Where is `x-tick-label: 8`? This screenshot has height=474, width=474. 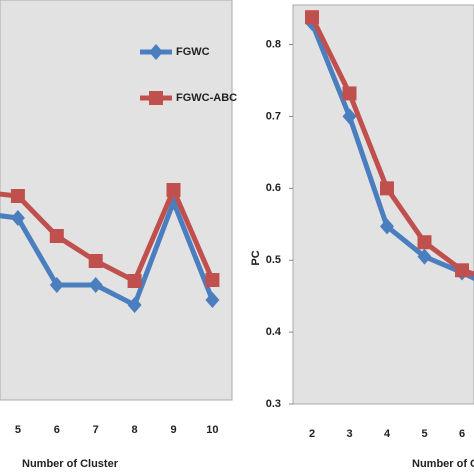 x-tick-label: 8 is located at coordinates (135, 430).